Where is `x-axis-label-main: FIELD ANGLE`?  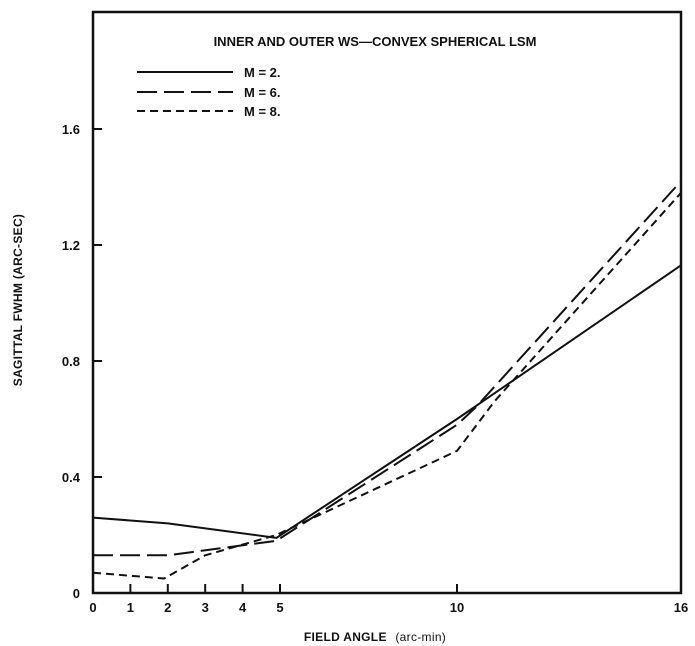 x-axis-label-main: FIELD ANGLE is located at coordinates (345, 637).